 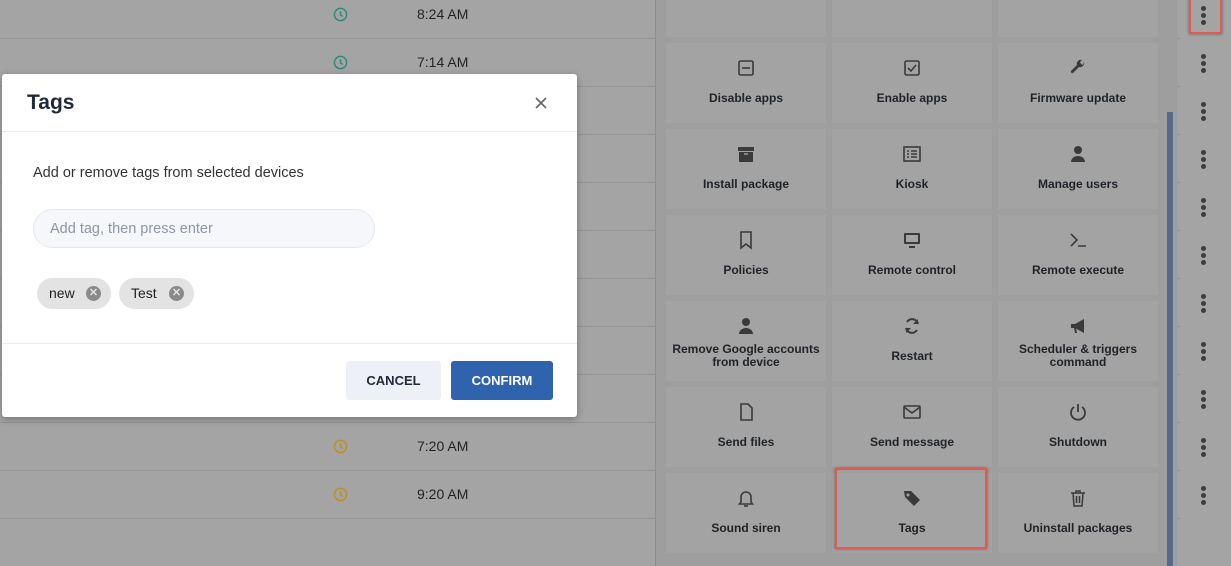 What do you see at coordinates (590, 19) in the screenshot?
I see `table-row: 8:24 AM` at bounding box center [590, 19].